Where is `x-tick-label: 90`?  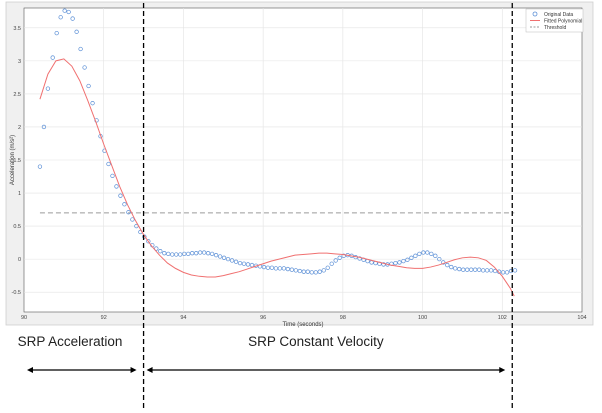
x-tick-label: 90 is located at coordinates (24, 318).